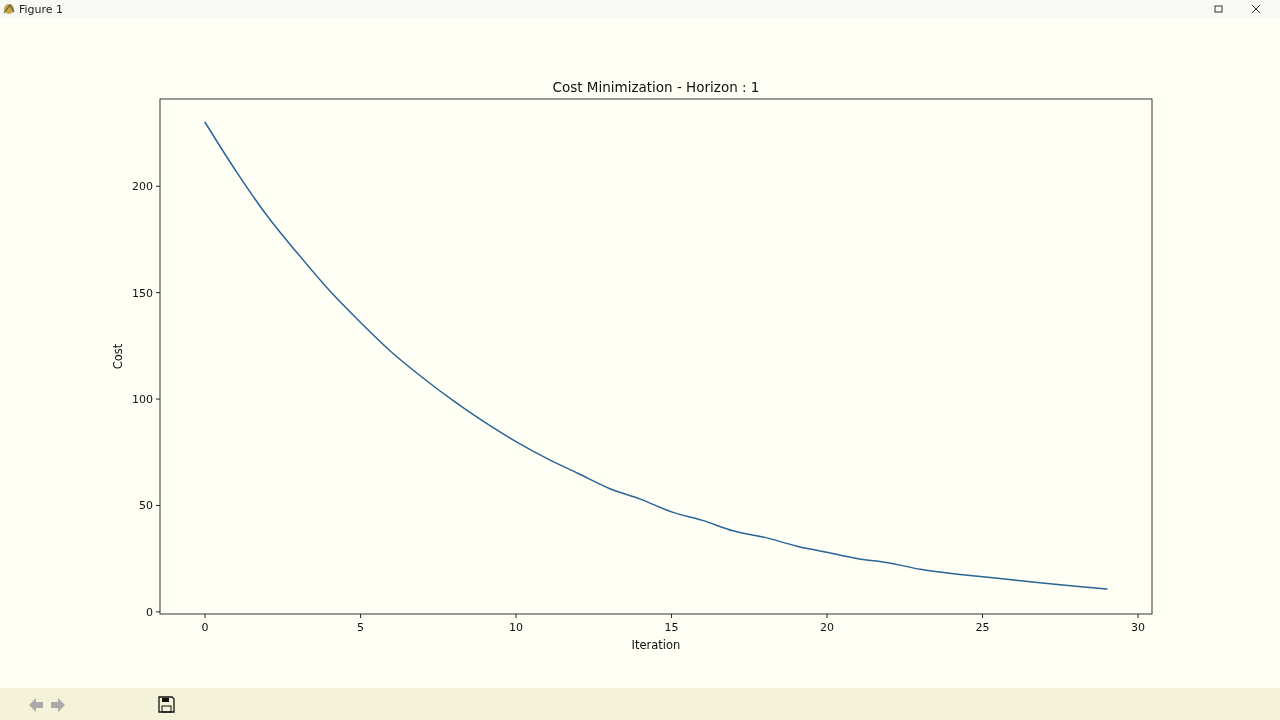  What do you see at coordinates (671, 627) in the screenshot?
I see `x-tick-label: 15` at bounding box center [671, 627].